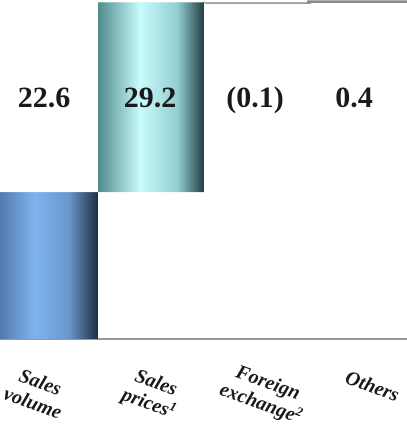 This screenshot has width=407, height=429. Describe the element at coordinates (258, 3) in the screenshot. I see `bar-foreign-exchange` at that location.